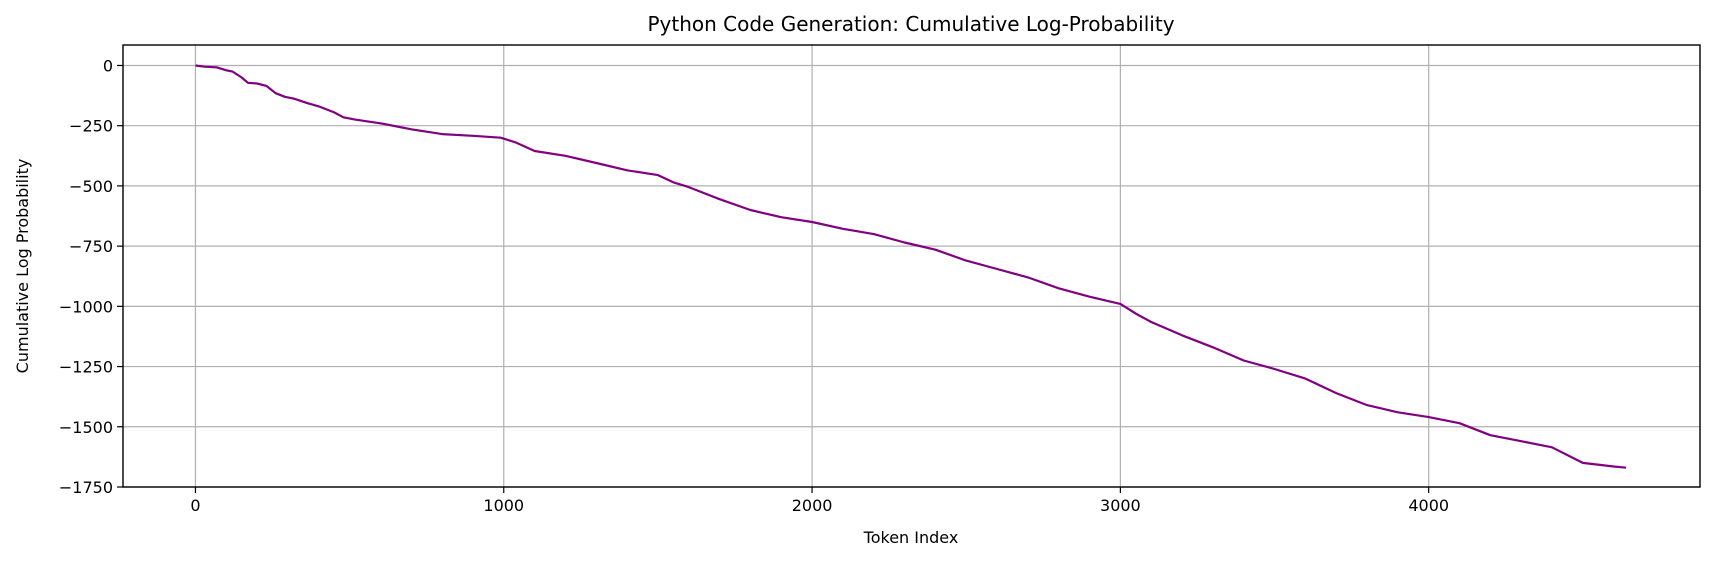 This screenshot has height=561, width=1713. What do you see at coordinates (503, 505) in the screenshot?
I see `x-tick-label: 1000` at bounding box center [503, 505].